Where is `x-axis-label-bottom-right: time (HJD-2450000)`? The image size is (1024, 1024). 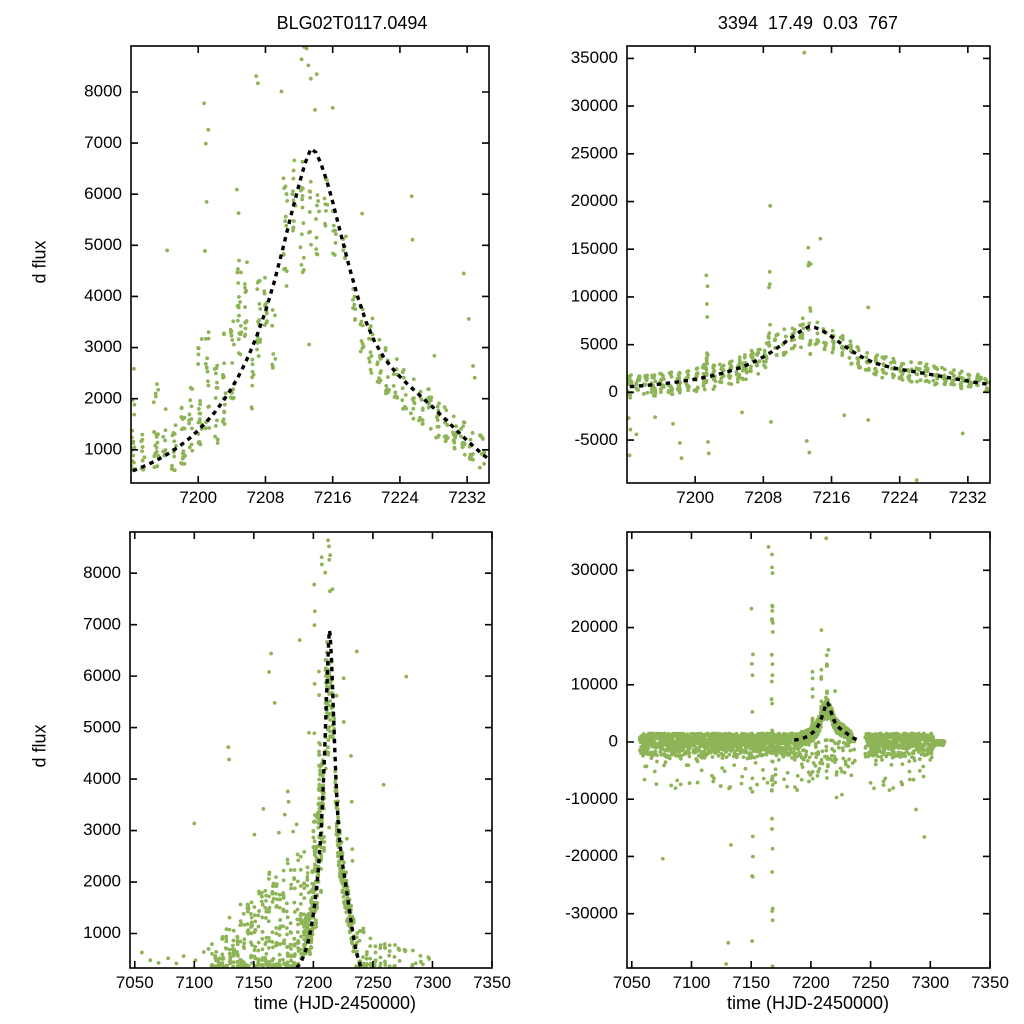 x-axis-label-bottom-right: time (HJD-2450000) is located at coordinates (808, 1003).